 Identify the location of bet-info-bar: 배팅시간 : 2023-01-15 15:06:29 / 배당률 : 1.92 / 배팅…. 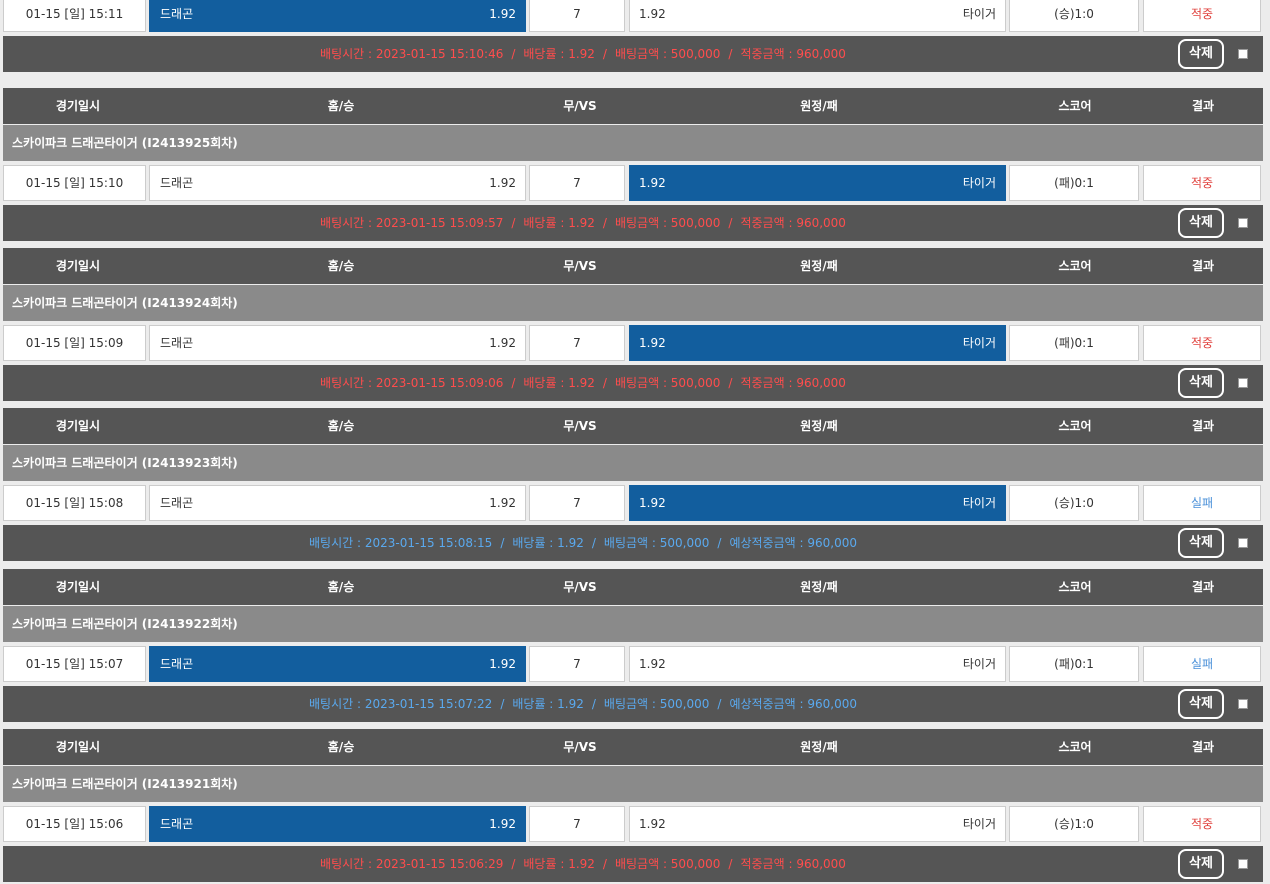
(633, 864).